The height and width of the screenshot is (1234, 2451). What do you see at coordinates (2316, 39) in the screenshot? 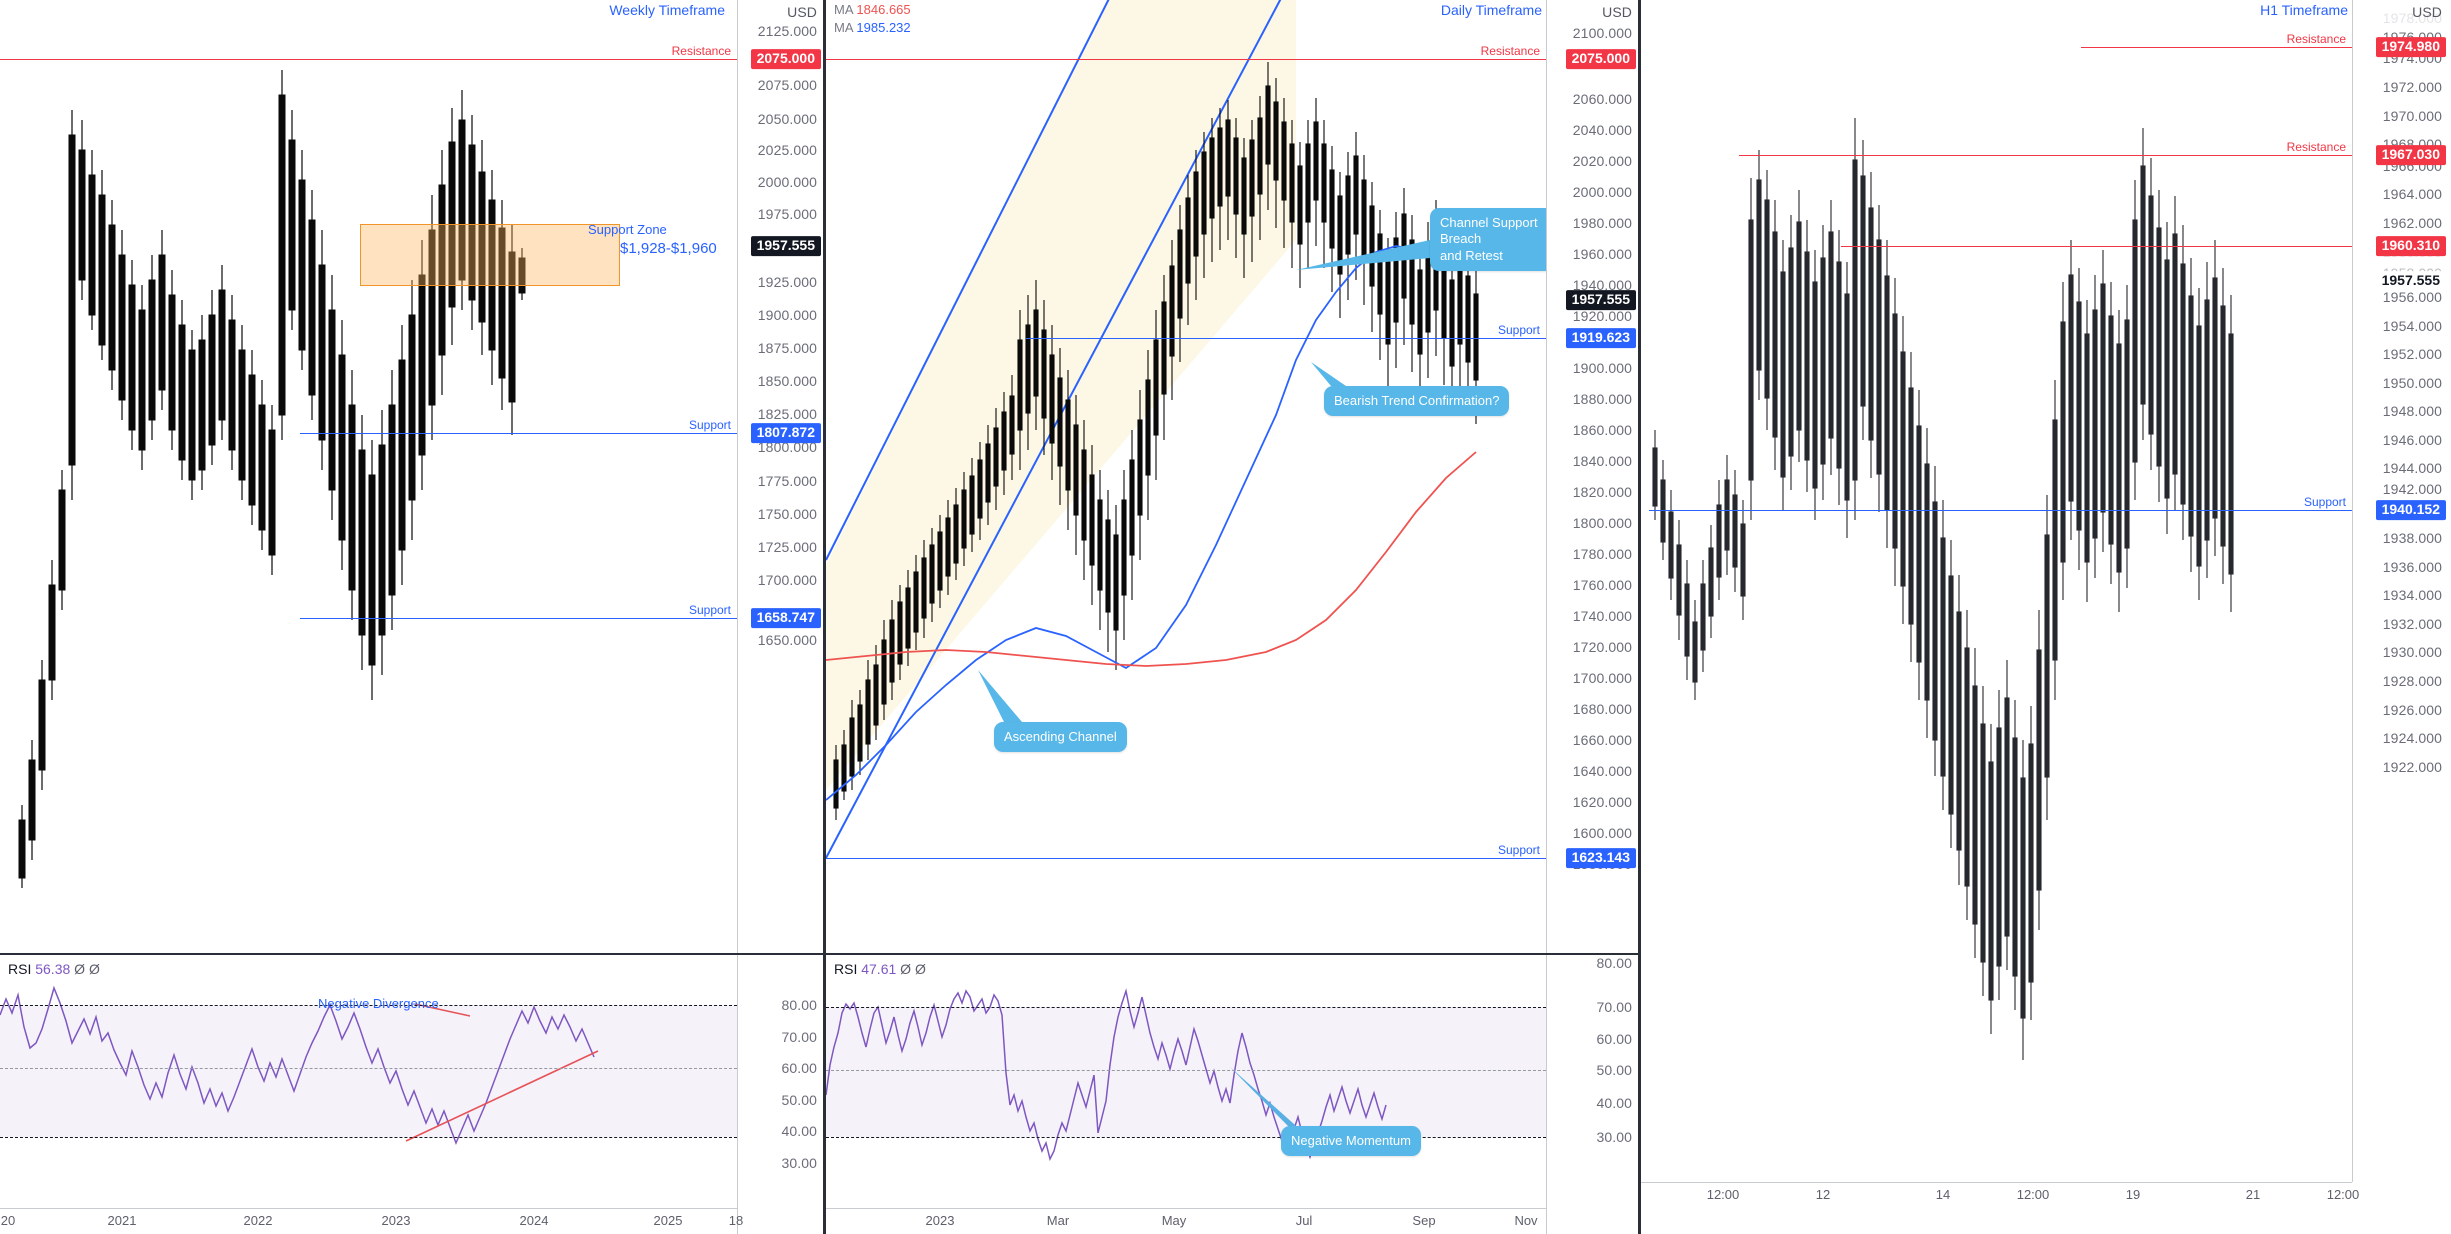
I see `level-text-resistance-h1: Resistance` at bounding box center [2316, 39].